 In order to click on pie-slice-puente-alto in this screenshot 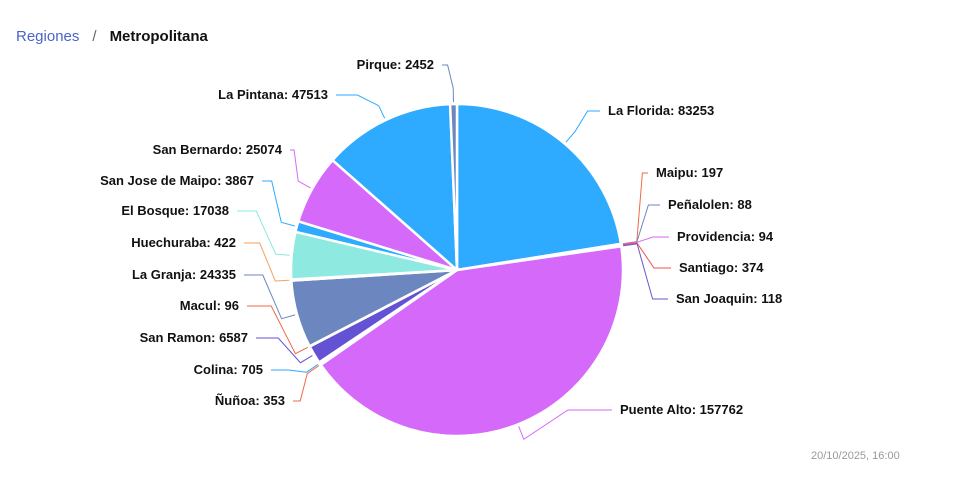, I will do `click(472, 341)`.